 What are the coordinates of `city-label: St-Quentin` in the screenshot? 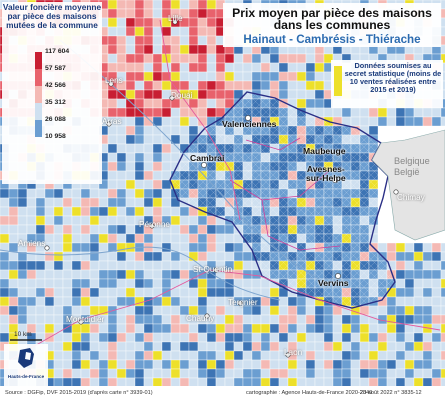 It's located at (213, 269).